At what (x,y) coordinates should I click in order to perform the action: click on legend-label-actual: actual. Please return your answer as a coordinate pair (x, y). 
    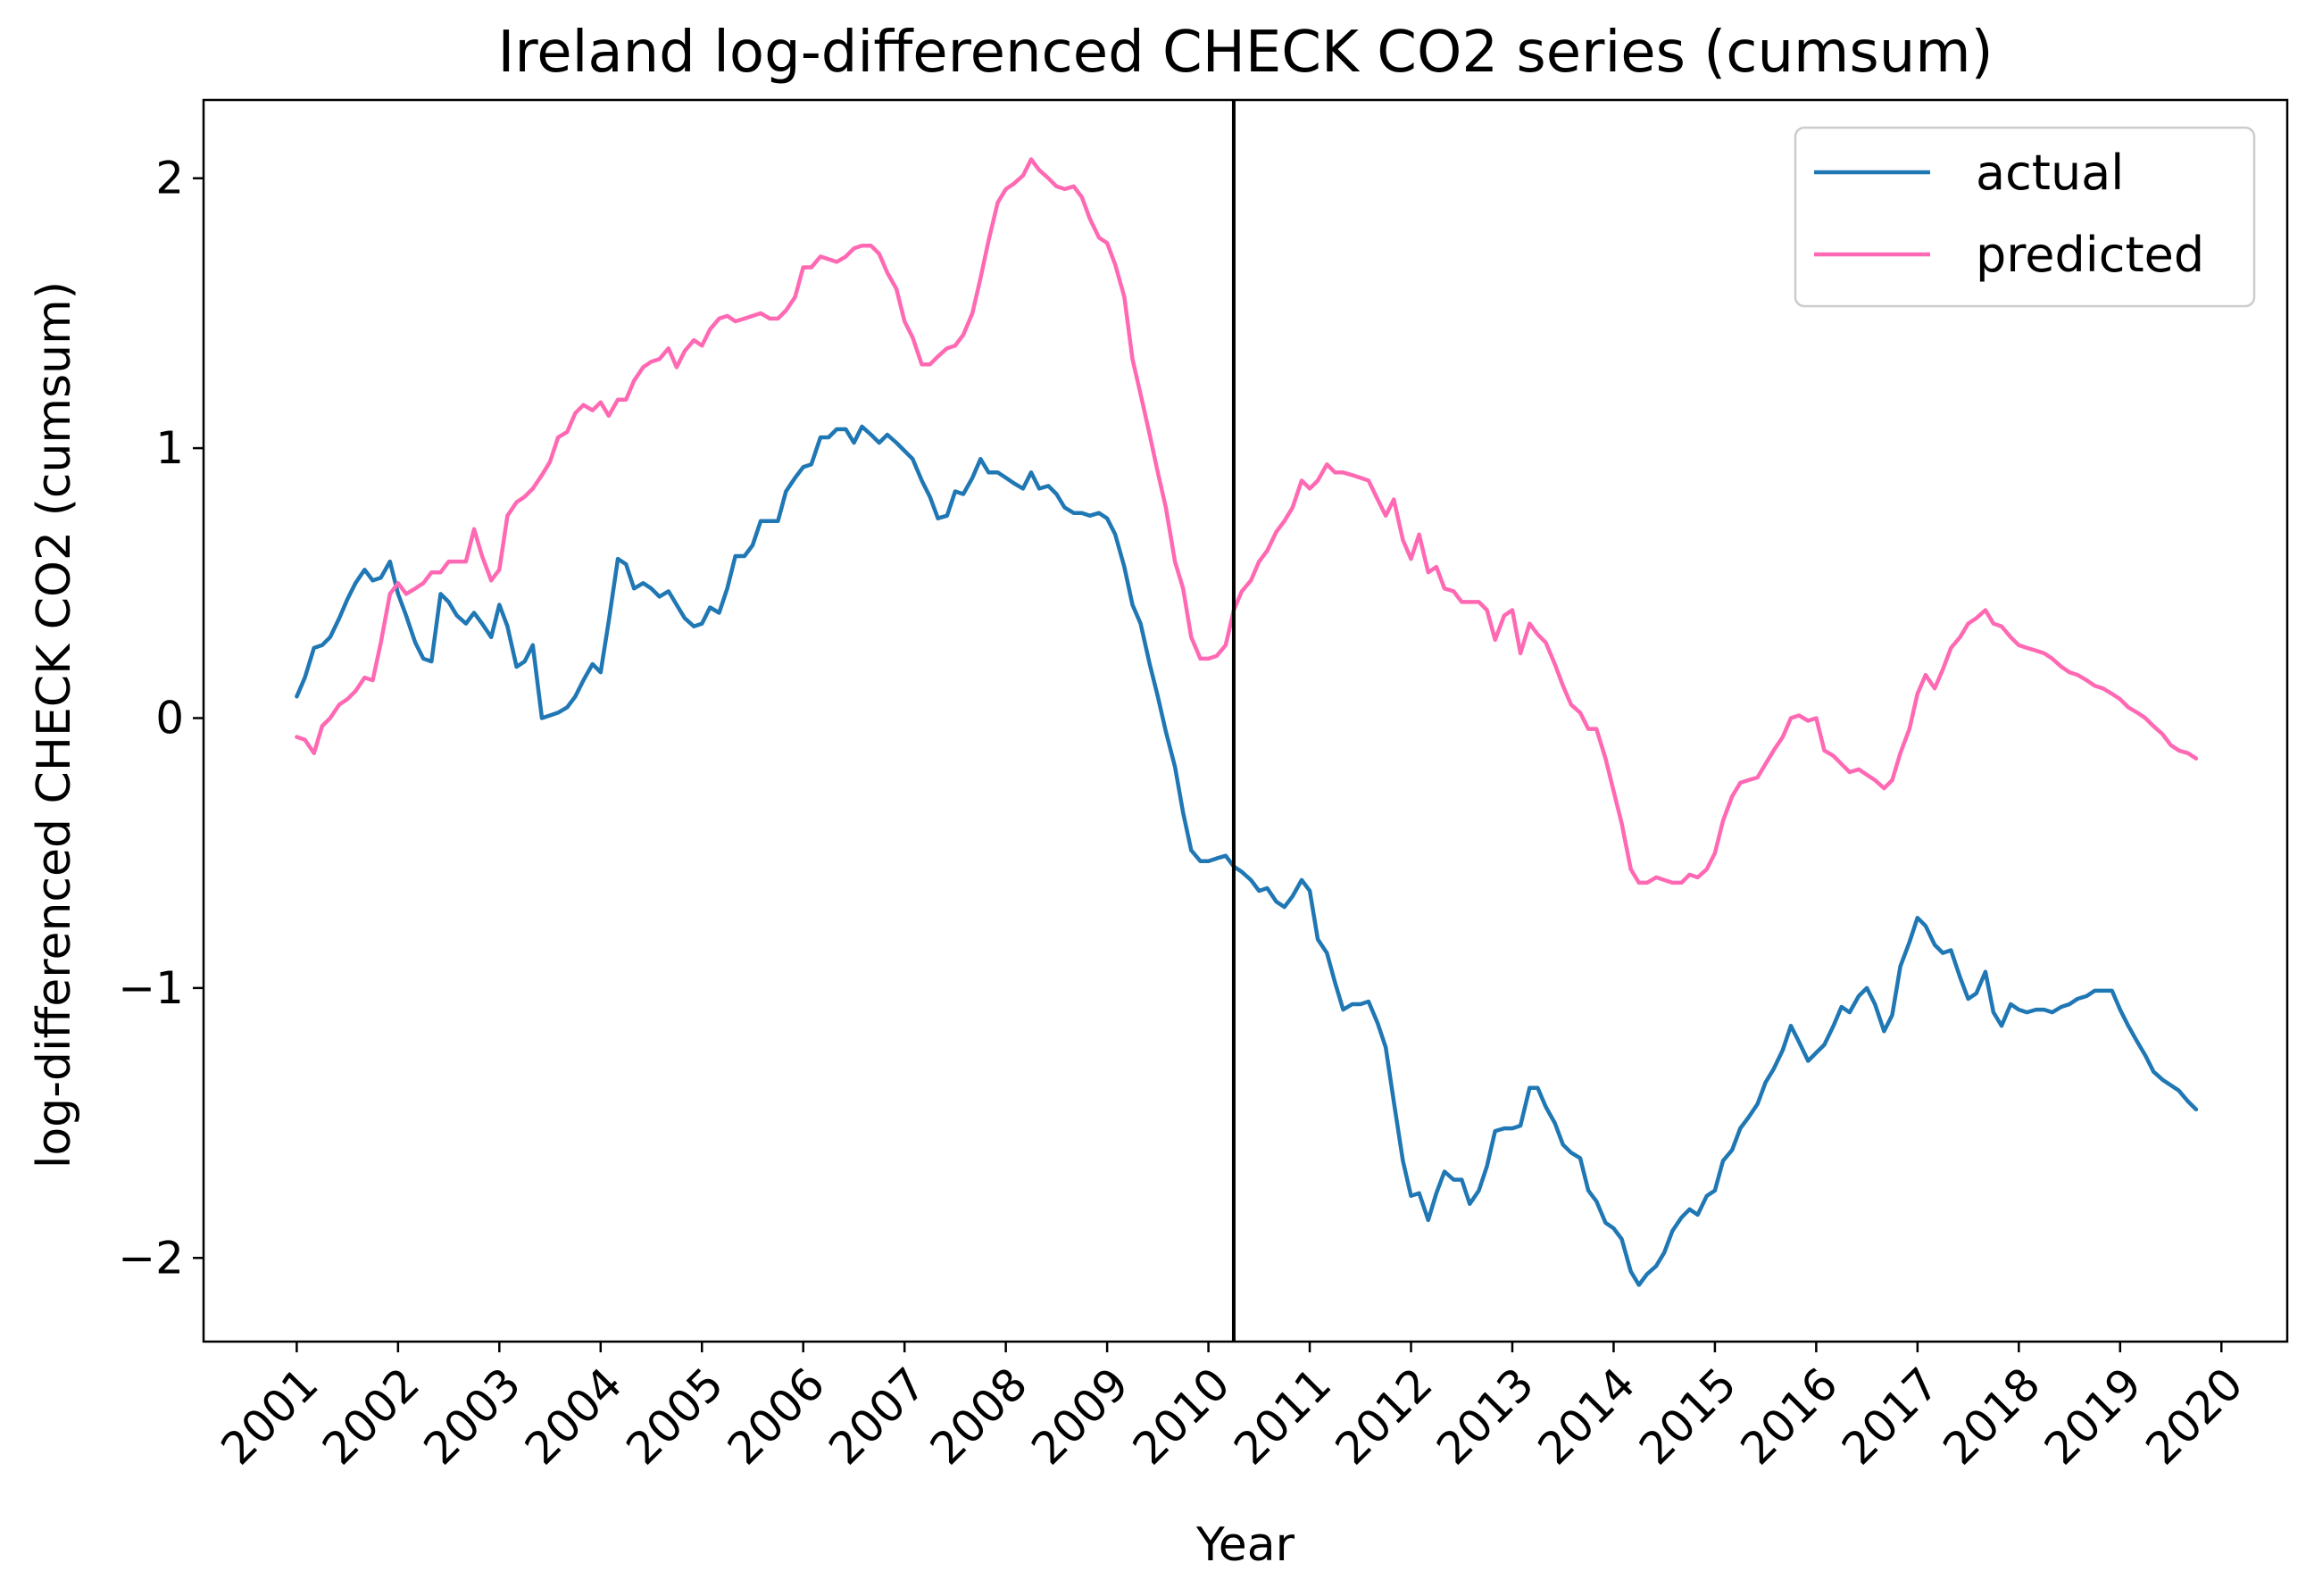
    Looking at the image, I should click on (2050, 173).